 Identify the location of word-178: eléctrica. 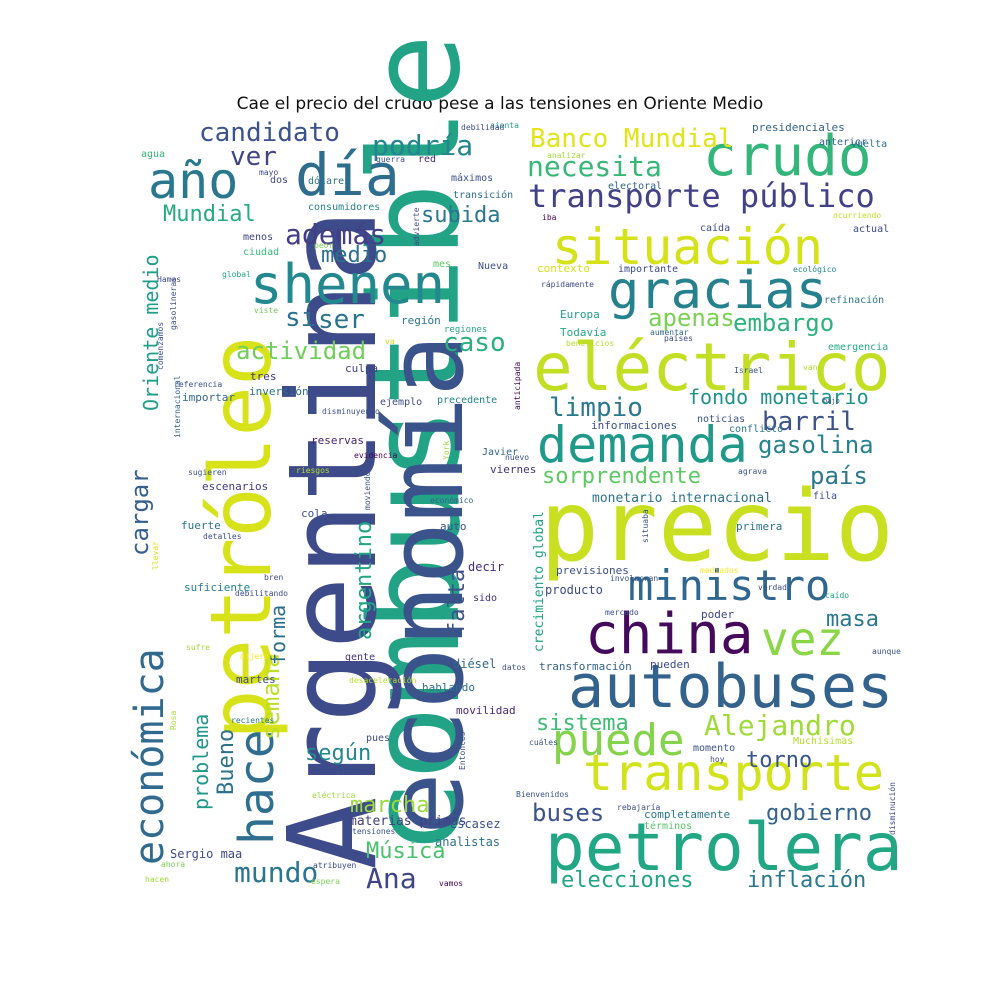
(334, 795).